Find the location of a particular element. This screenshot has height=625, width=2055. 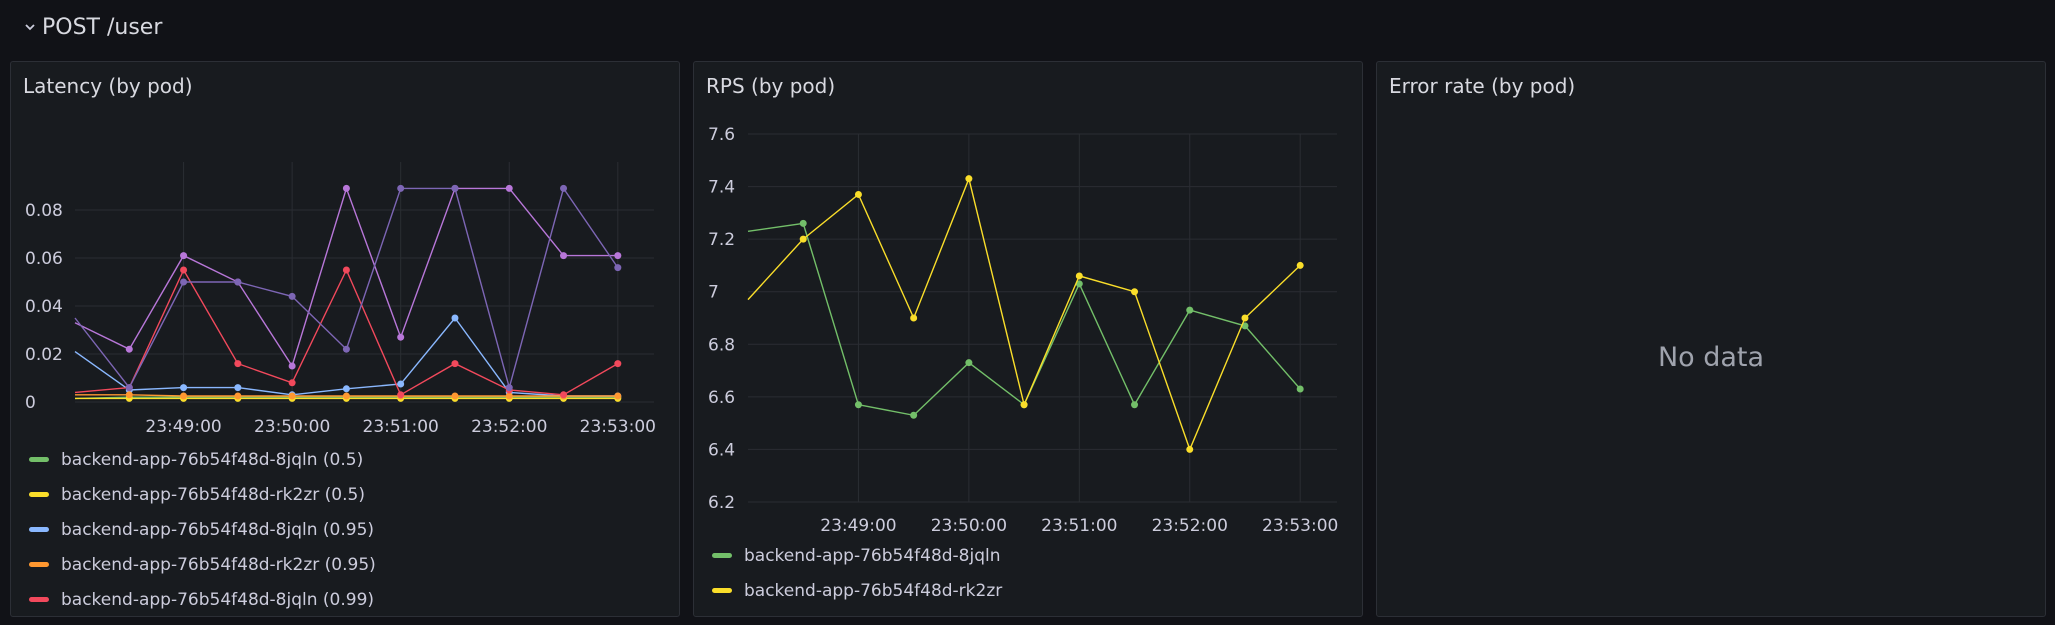

x-tick-label: 23:50:00 is located at coordinates (292, 427).